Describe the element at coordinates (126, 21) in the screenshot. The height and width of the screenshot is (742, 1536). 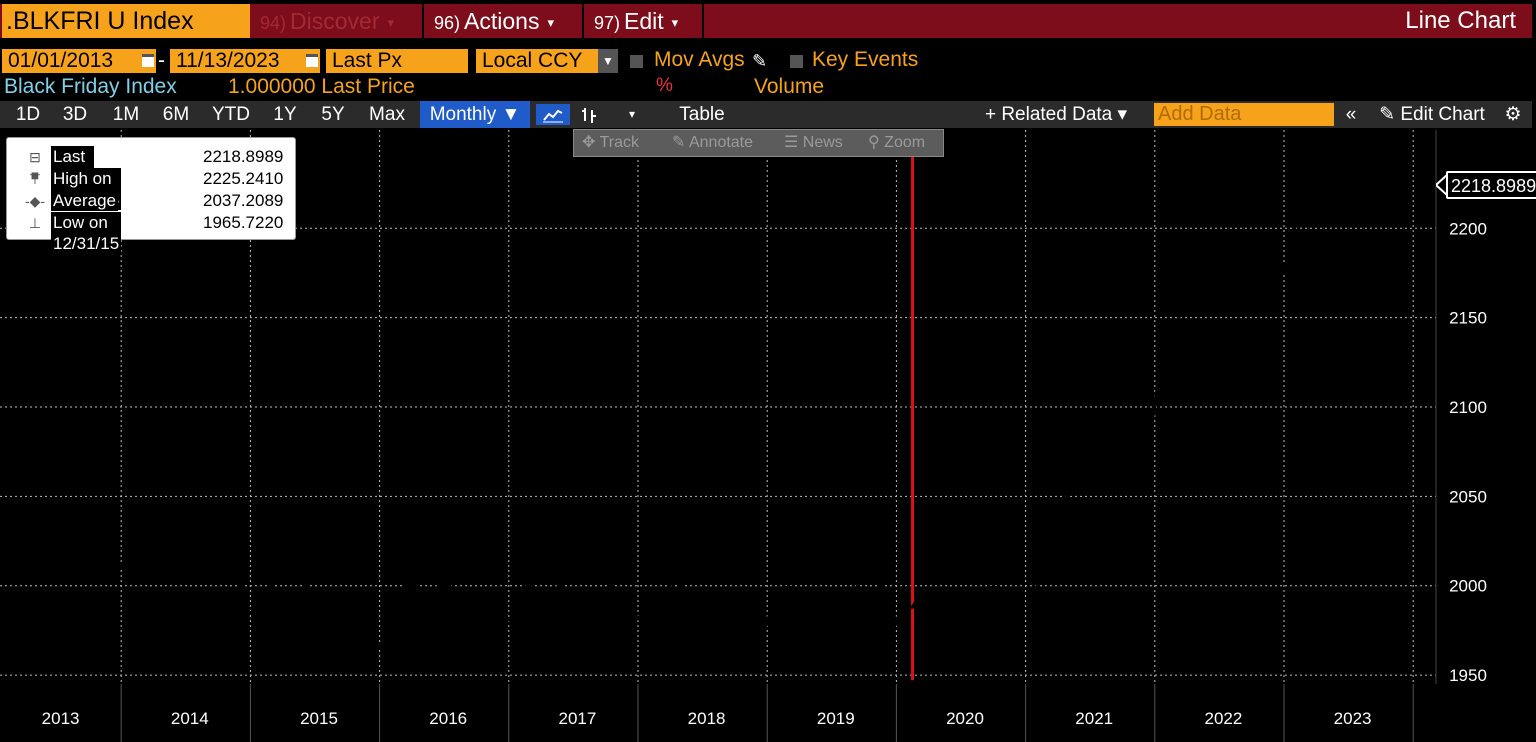
I see `ticker-field: .BLKFRI U Index` at that location.